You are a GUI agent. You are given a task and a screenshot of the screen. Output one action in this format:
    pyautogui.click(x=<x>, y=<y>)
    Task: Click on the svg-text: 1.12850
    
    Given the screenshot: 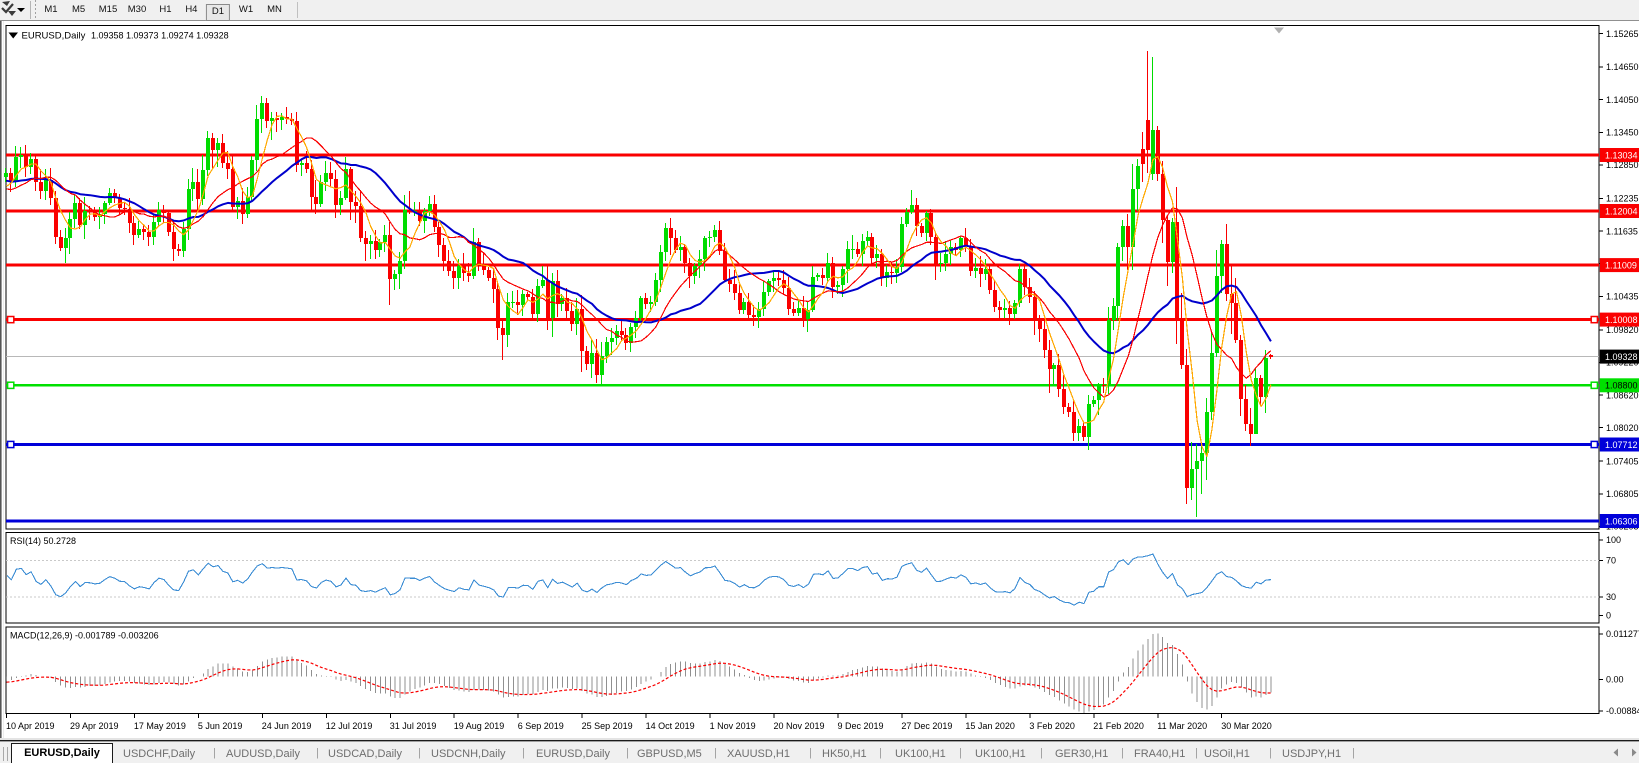 What is the action you would take?
    pyautogui.click(x=1622, y=165)
    